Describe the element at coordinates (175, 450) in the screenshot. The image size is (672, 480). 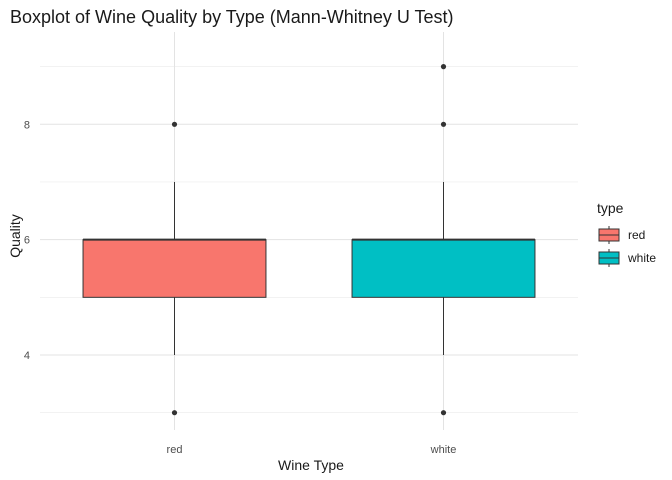
I see `x-tick-label: red` at that location.